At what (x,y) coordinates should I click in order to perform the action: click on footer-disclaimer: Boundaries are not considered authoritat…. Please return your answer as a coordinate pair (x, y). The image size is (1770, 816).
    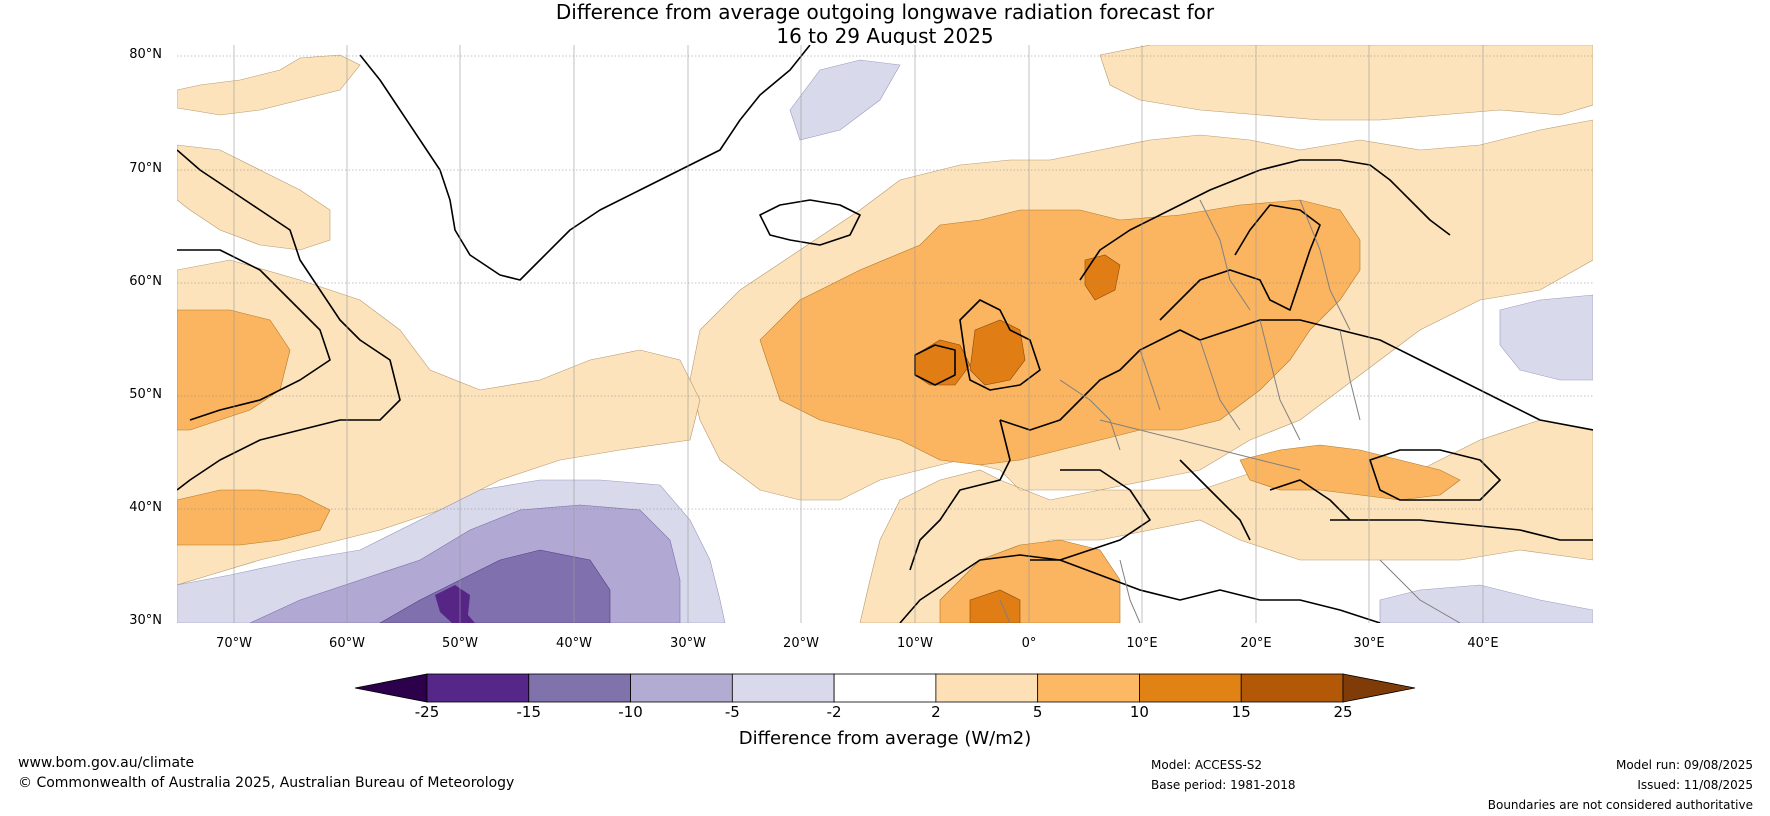
    Looking at the image, I should click on (1620, 805).